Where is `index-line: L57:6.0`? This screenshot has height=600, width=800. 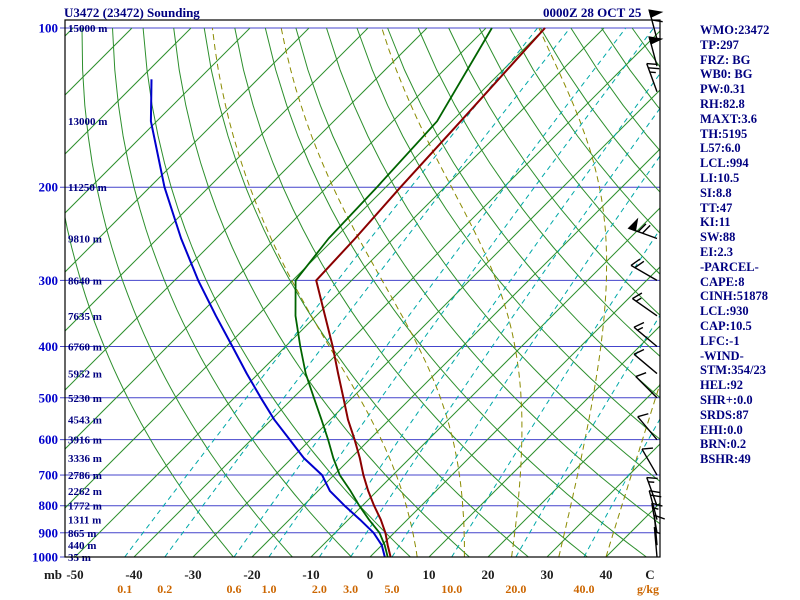 index-line: L57:6.0 is located at coordinates (720, 148).